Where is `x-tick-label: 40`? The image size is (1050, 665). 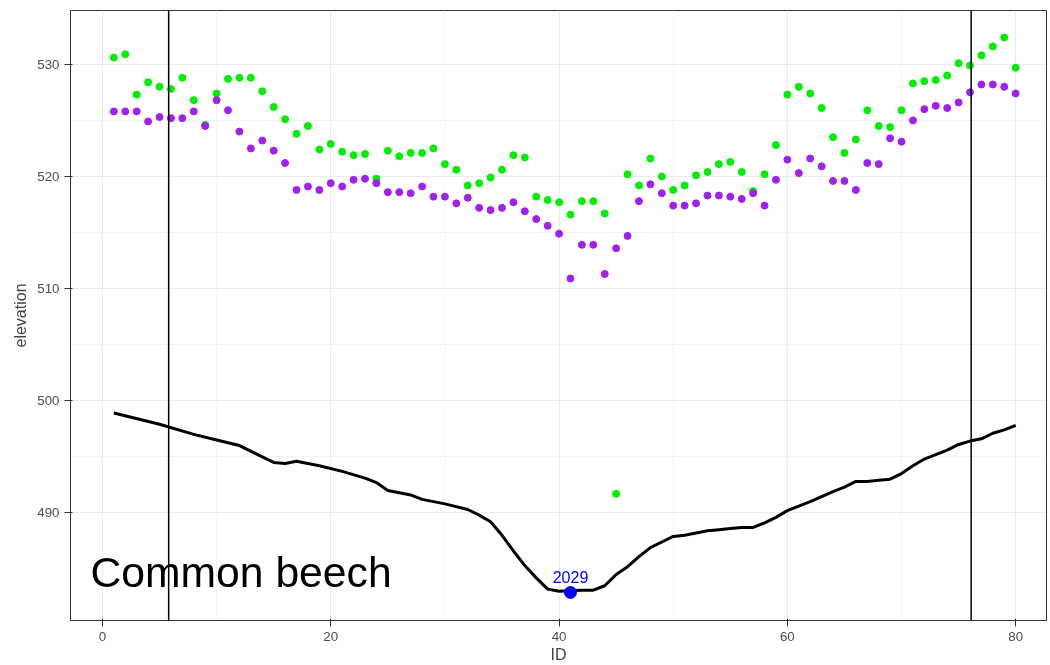 x-tick-label: 40 is located at coordinates (559, 636).